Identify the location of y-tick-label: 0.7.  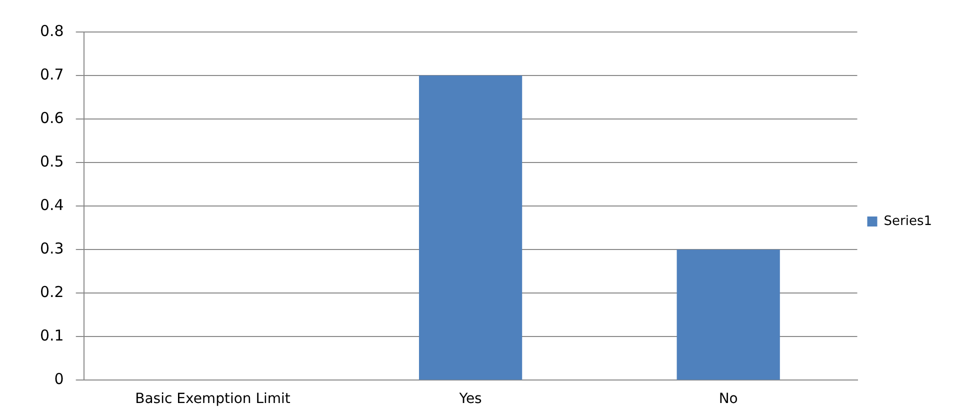
(52, 74).